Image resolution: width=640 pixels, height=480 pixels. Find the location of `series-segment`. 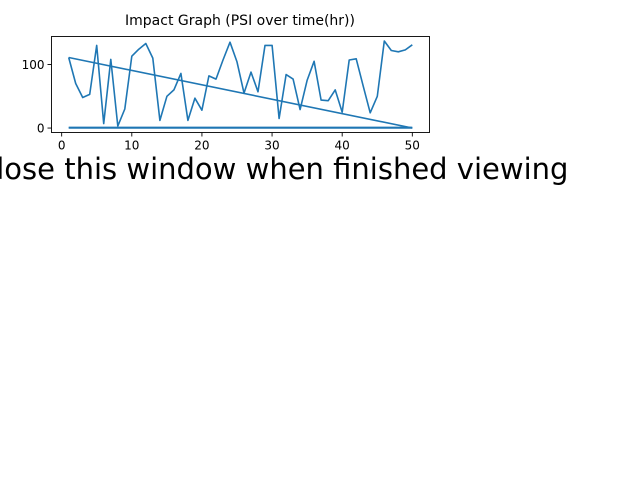

series-segment is located at coordinates (240, 92).